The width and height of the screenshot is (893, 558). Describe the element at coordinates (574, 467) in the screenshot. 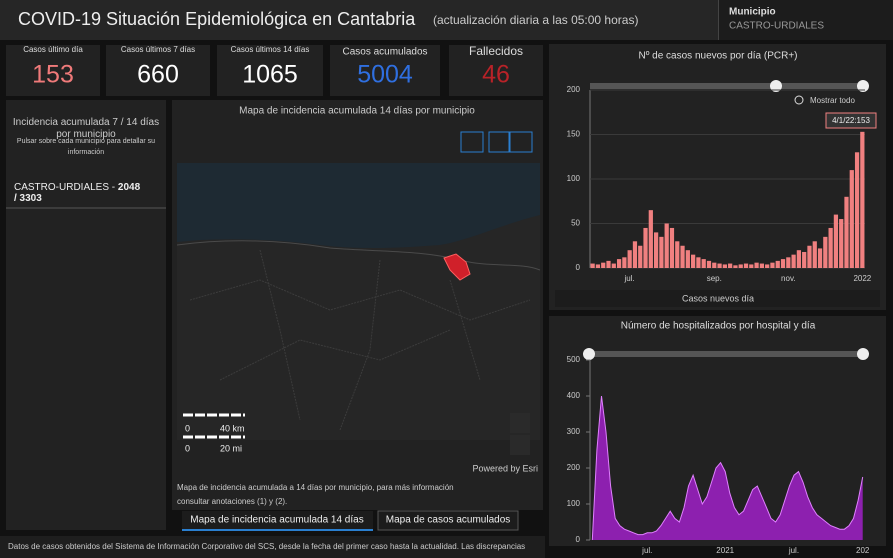

I see `y-tick-label: 200` at that location.